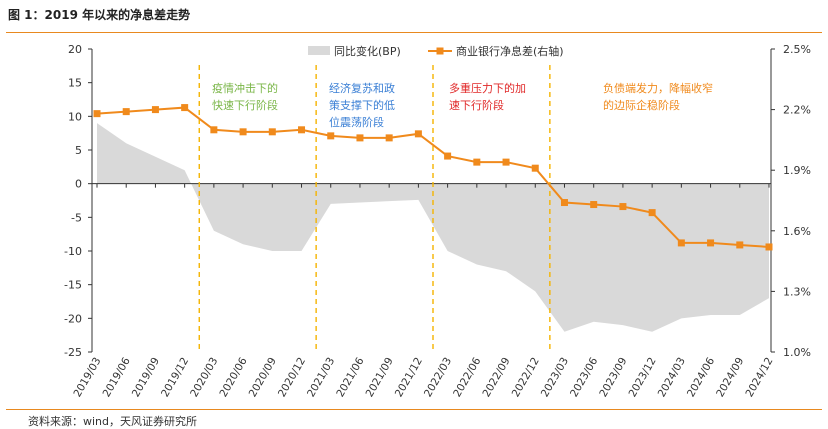  What do you see at coordinates (672, 378) in the screenshot?
I see `x-tick-label: 2024/03` at bounding box center [672, 378].